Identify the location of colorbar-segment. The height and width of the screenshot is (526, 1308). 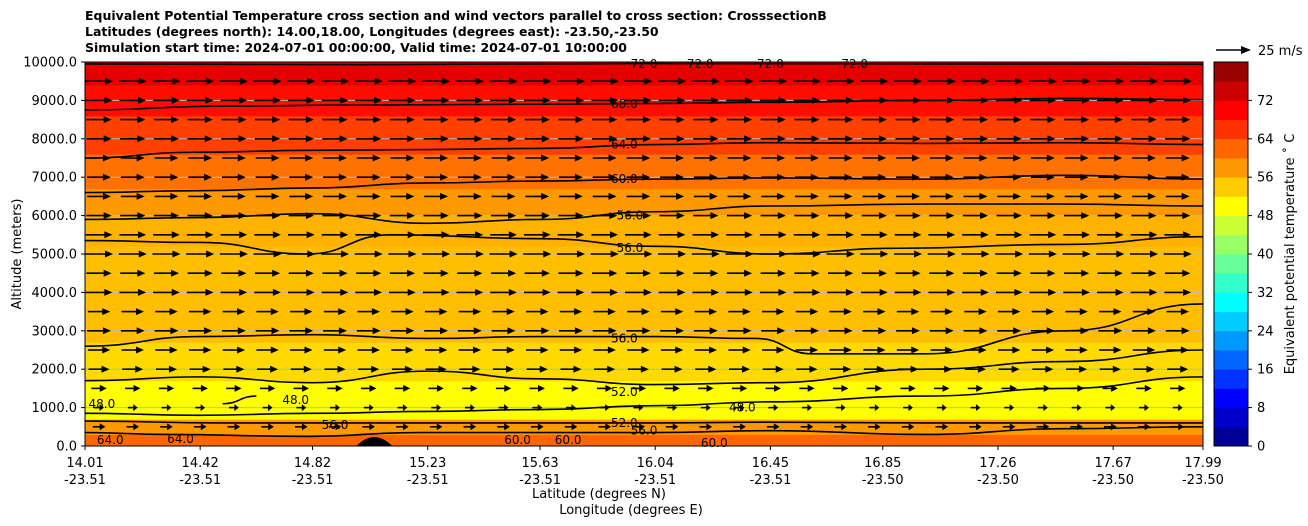
(1231, 379).